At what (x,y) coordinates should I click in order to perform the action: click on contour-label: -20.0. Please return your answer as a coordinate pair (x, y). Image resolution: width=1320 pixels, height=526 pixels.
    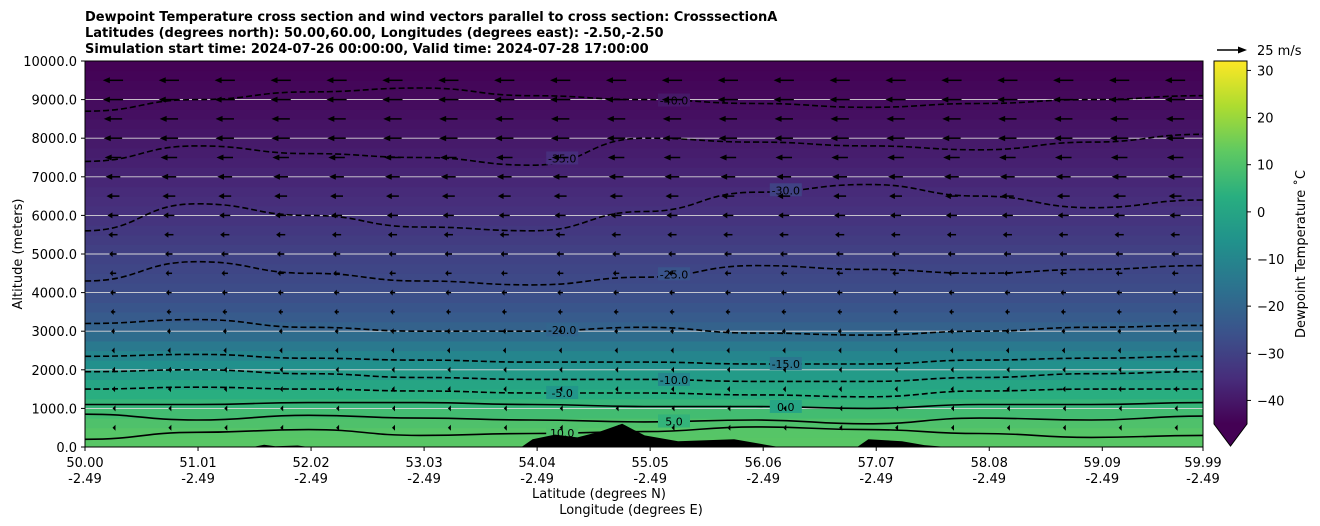
    Looking at the image, I should click on (562, 330).